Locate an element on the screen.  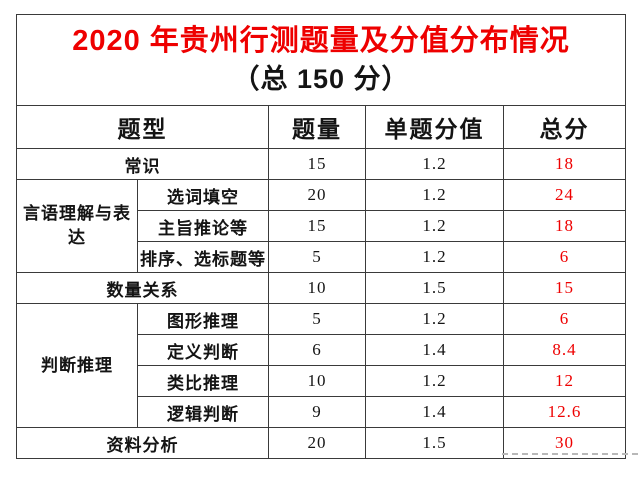
total-cell: 8.4 is located at coordinates (564, 350).